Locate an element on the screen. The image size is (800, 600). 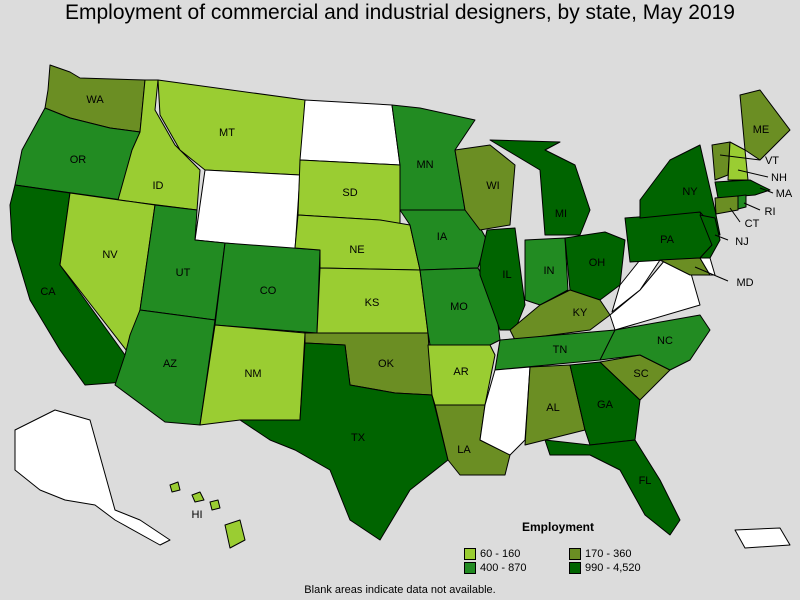
leader-ct is located at coordinates (735, 215).